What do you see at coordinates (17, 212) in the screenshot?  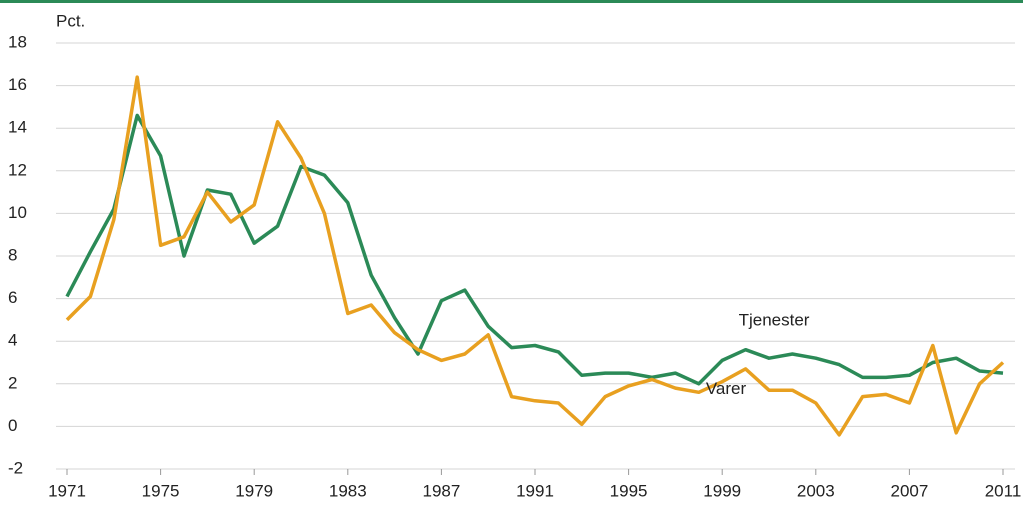 I see `y-tick-label: 10` at bounding box center [17, 212].